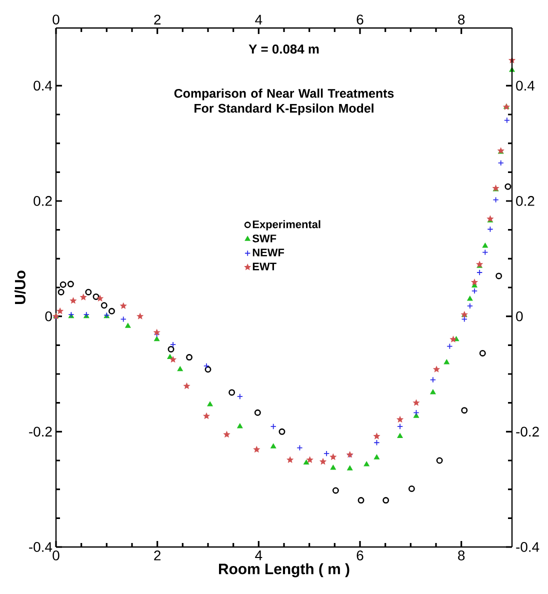 This screenshot has width=548, height=594. Describe the element at coordinates (43, 201) in the screenshot. I see `y-tick-label: 0.2` at that location.